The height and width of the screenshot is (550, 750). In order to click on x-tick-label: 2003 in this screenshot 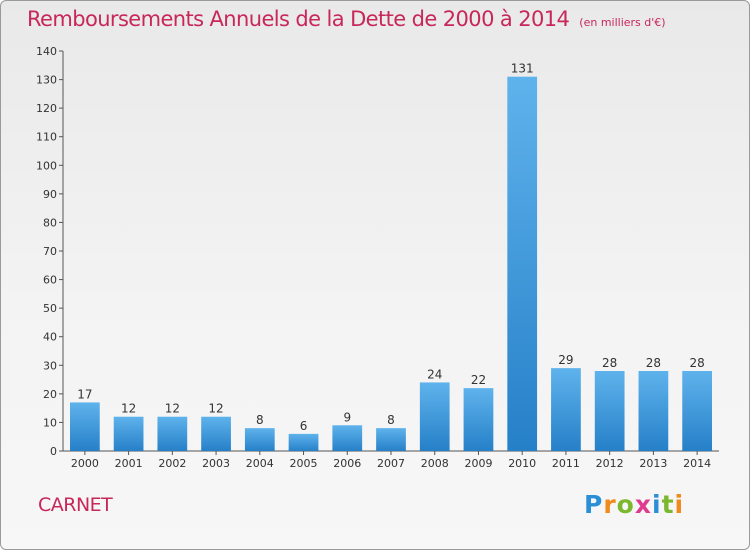, I will do `click(216, 463)`.